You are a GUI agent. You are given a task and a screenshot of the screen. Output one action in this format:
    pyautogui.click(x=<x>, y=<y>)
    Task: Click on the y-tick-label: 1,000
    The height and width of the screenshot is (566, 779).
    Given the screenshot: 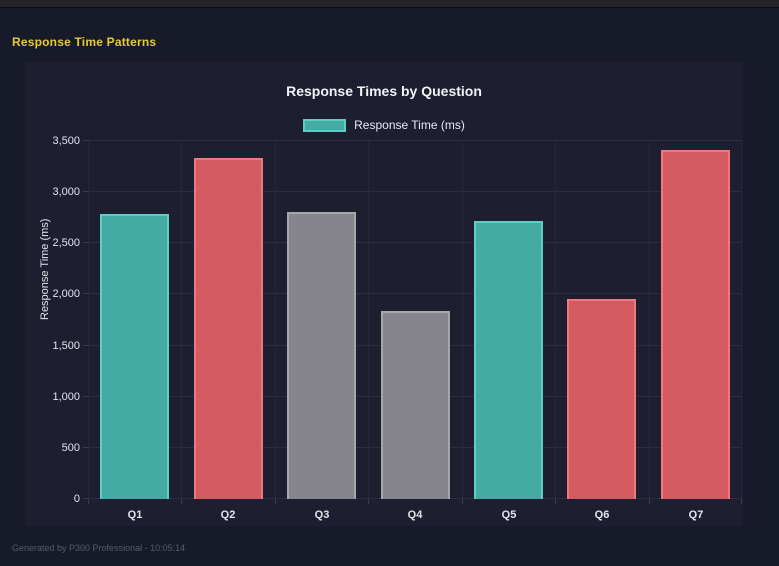 What is the action you would take?
    pyautogui.click(x=66, y=396)
    